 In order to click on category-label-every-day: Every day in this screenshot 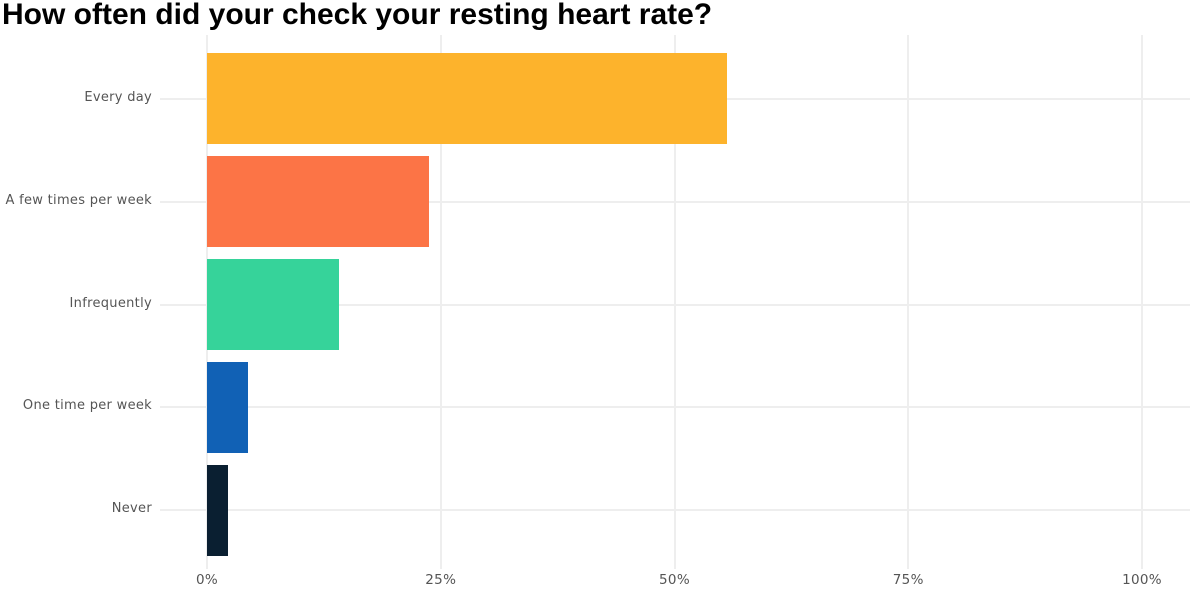, I will do `click(118, 97)`.